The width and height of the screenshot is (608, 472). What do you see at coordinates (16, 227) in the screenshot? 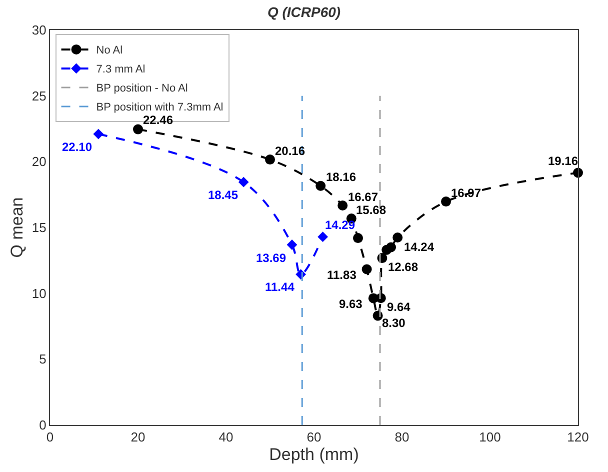
I see `y-axis-title: Q mean` at bounding box center [16, 227].